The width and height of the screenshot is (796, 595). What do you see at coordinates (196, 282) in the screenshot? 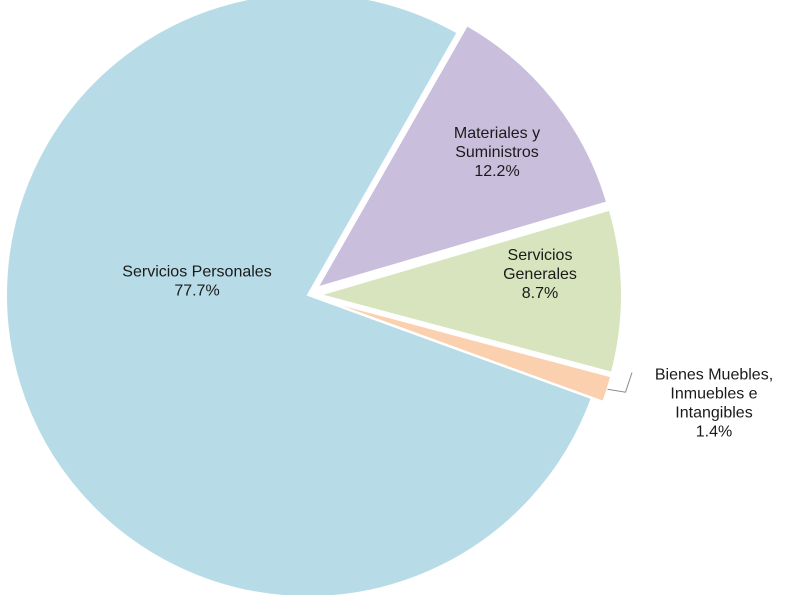
I see `slice-label-1: Servicios Personales 77.7%` at bounding box center [196, 282].